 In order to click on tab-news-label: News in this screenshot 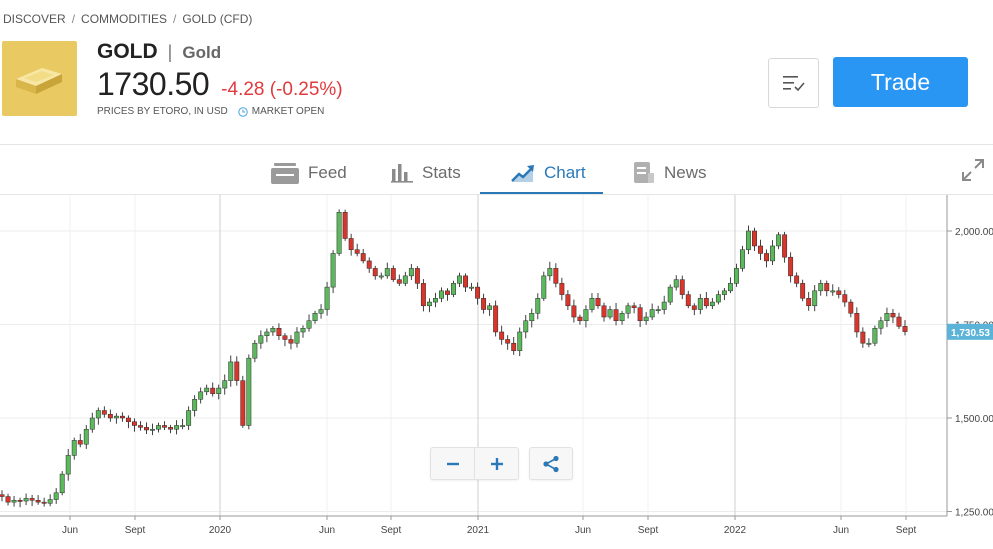, I will do `click(685, 172)`.